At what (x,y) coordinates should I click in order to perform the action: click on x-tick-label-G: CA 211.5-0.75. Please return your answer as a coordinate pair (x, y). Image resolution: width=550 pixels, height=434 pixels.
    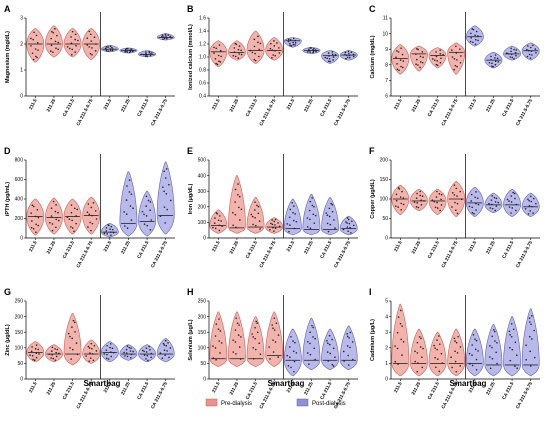
    Looking at the image, I should click on (159, 395).